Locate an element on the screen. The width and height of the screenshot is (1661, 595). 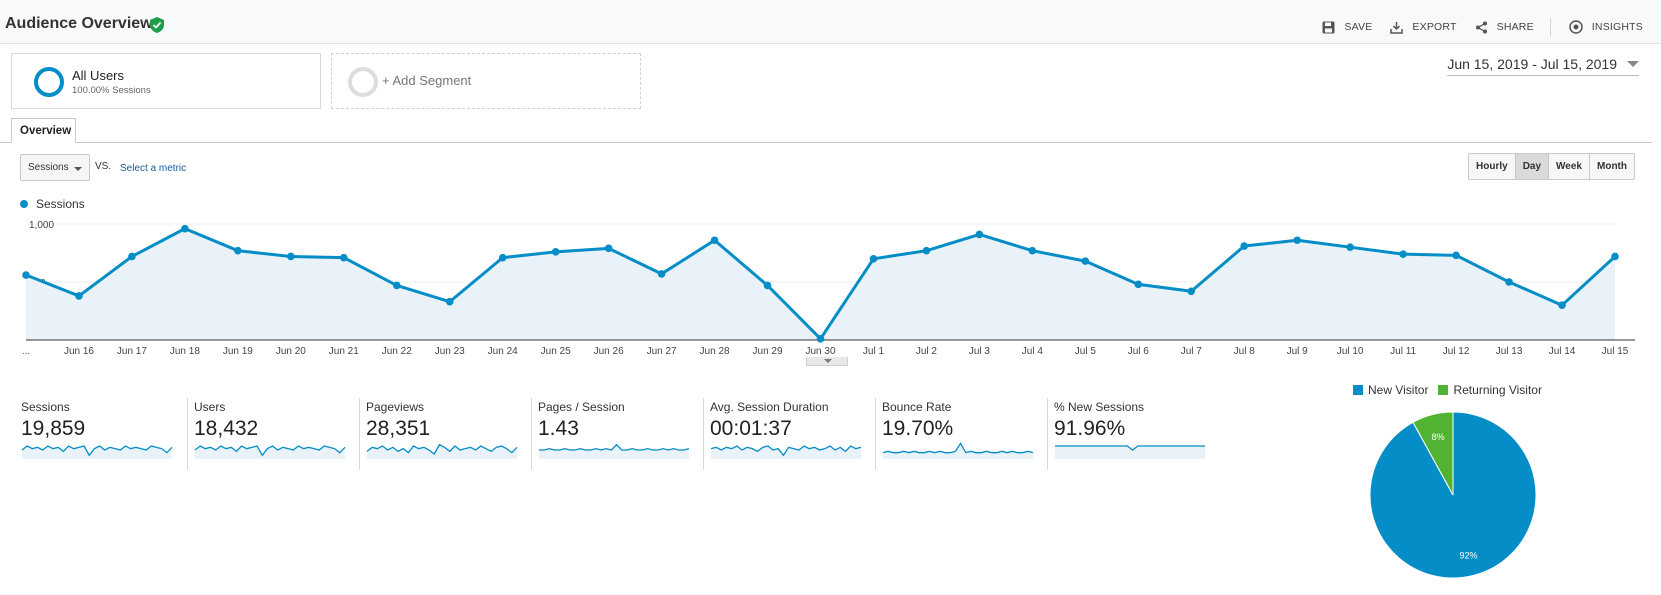
save-button: SAVE is located at coordinates (1347, 27).